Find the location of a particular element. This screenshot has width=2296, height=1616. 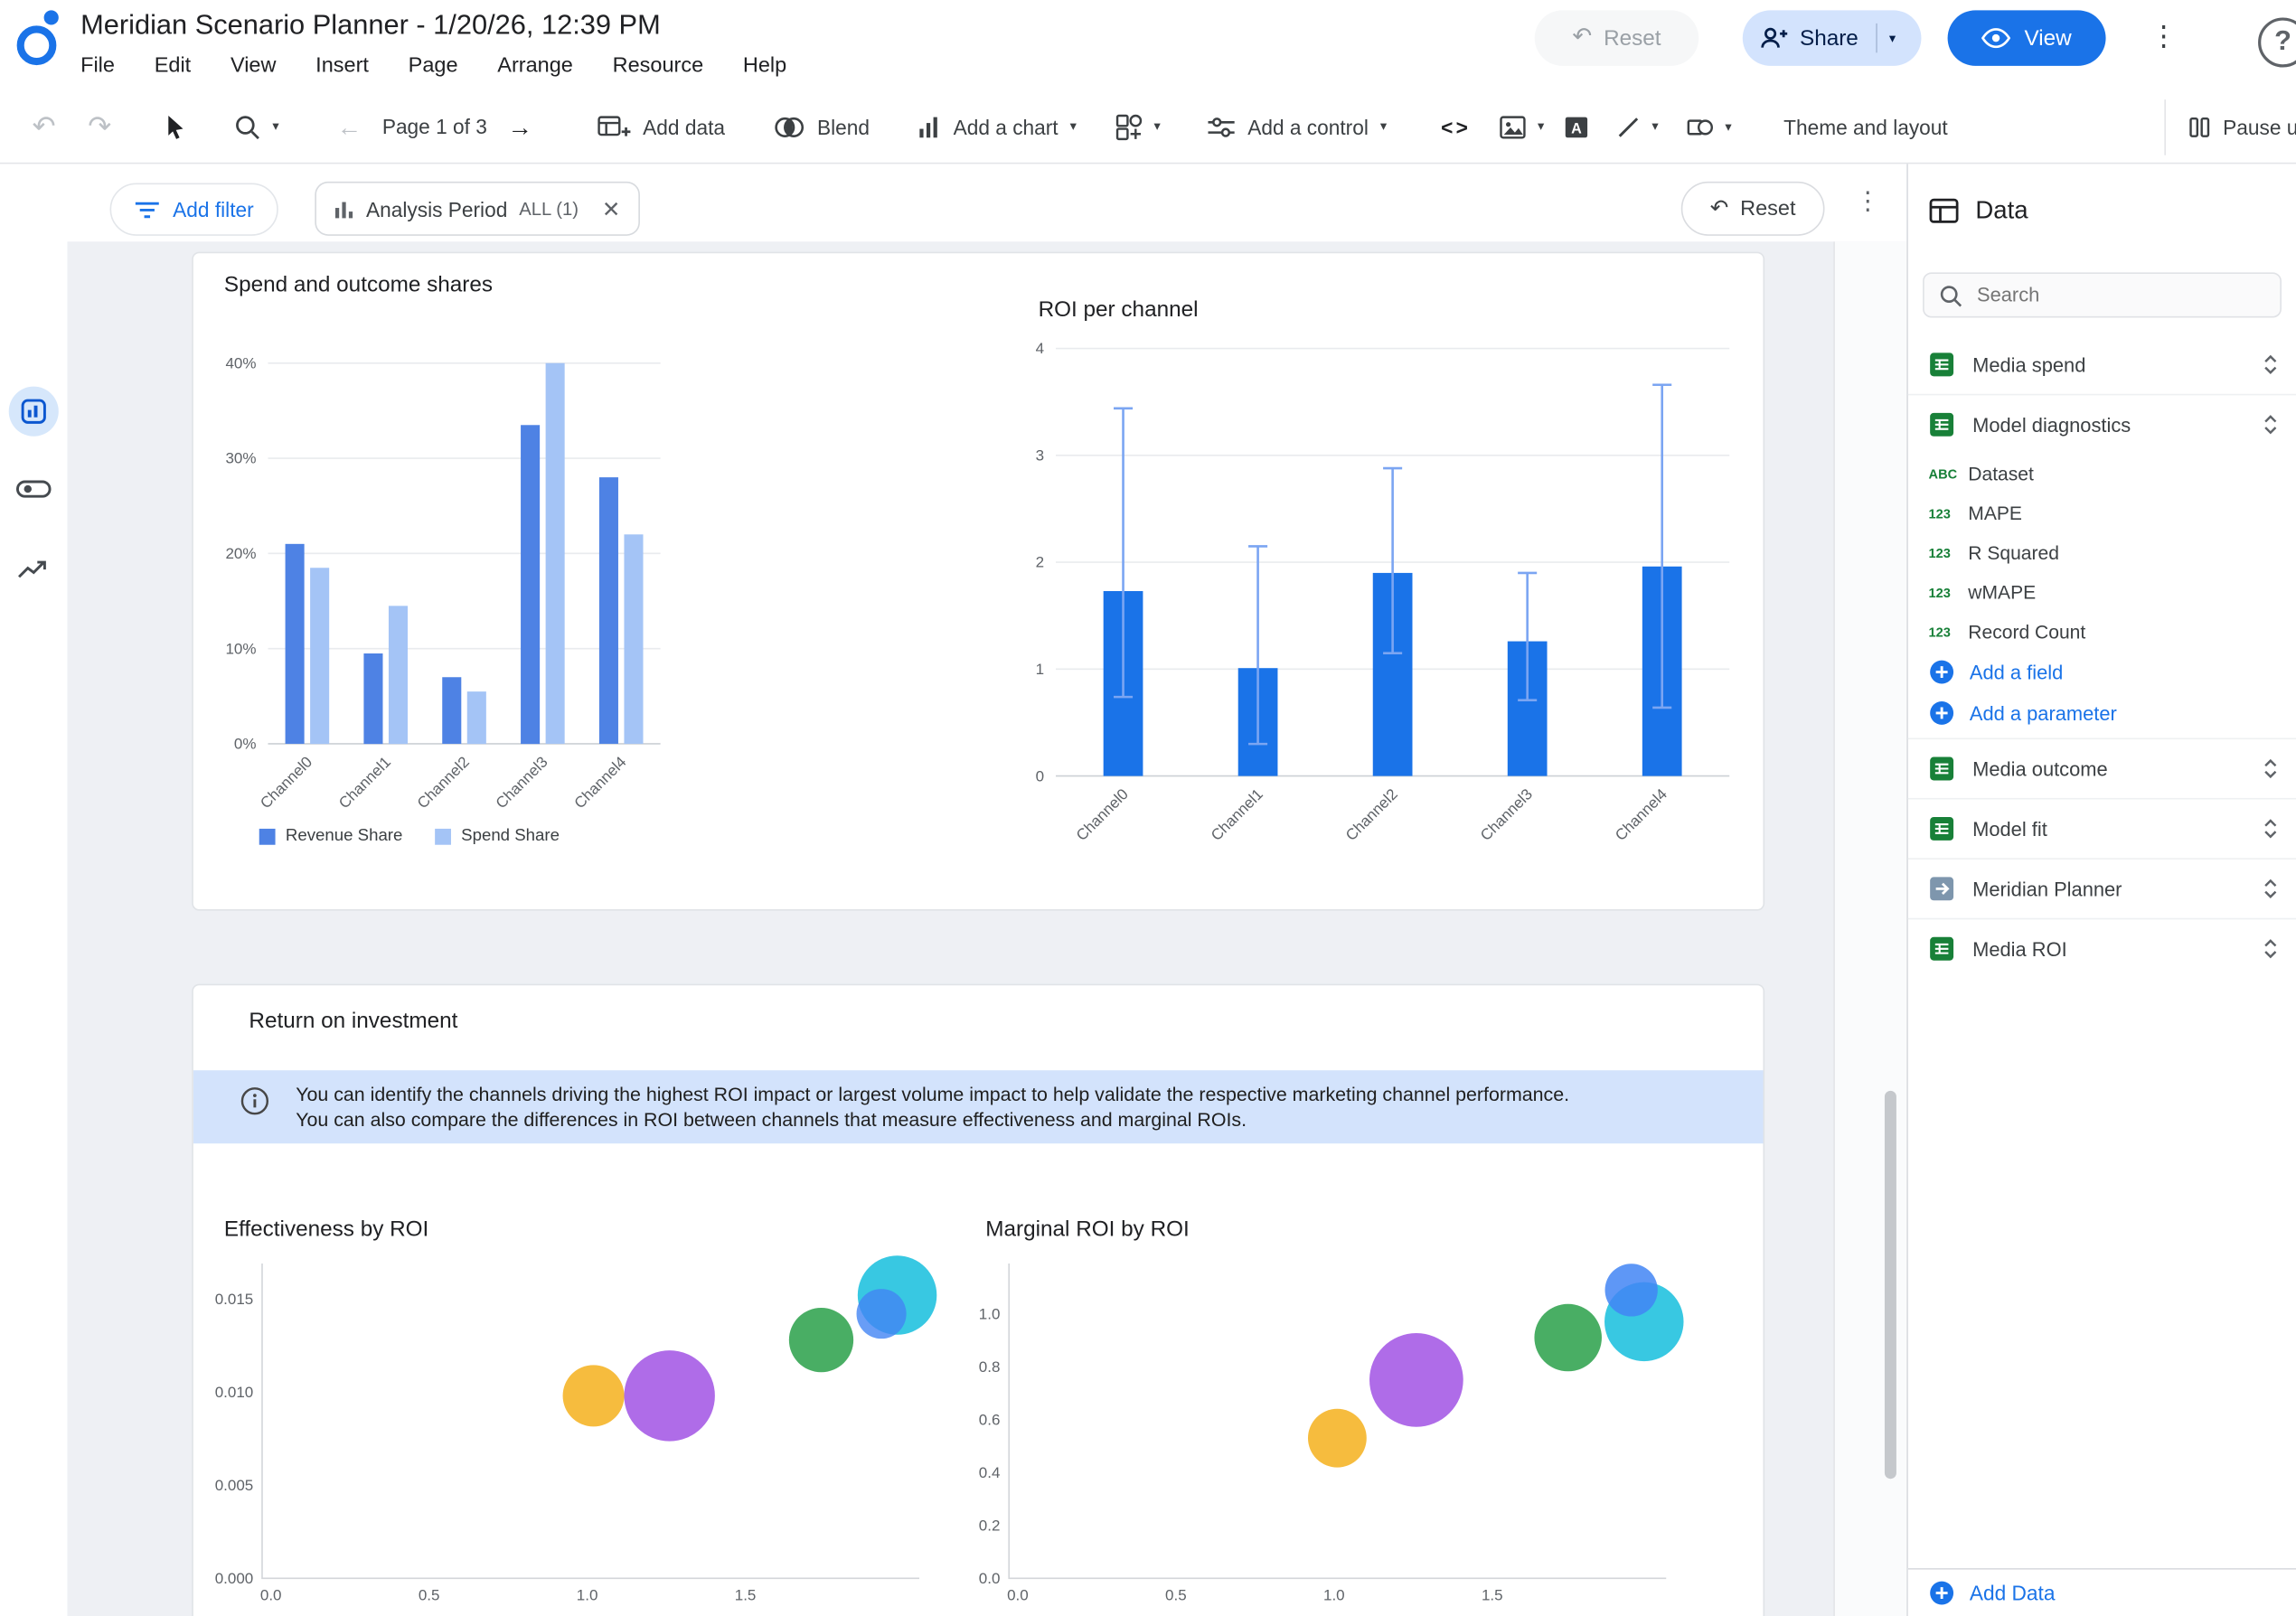

chevron-down-icon: ▾ is located at coordinates (1541, 126).